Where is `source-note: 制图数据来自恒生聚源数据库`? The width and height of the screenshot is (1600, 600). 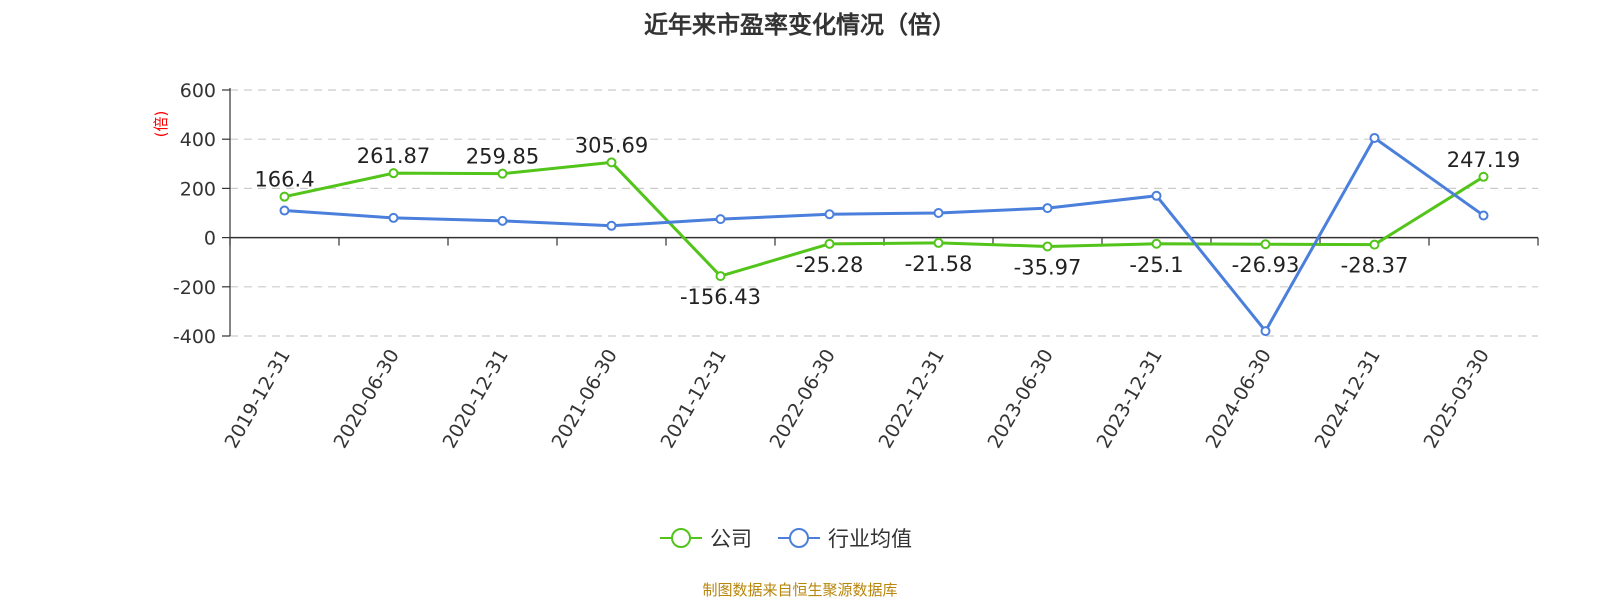 source-note: 制图数据来自恒生聚源数据库 is located at coordinates (800, 590).